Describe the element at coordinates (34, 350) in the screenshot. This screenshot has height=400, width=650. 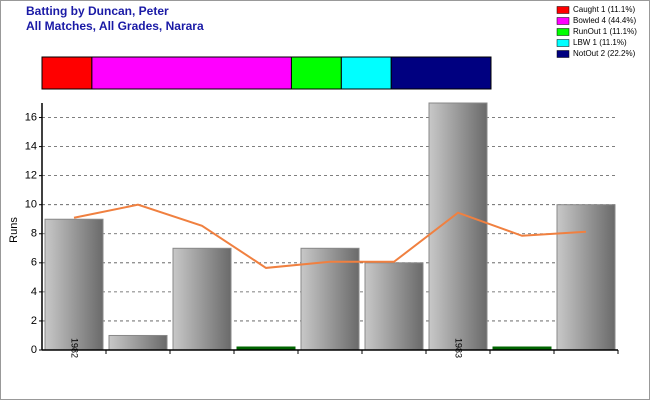
I see `y-tick-label: 0` at that location.